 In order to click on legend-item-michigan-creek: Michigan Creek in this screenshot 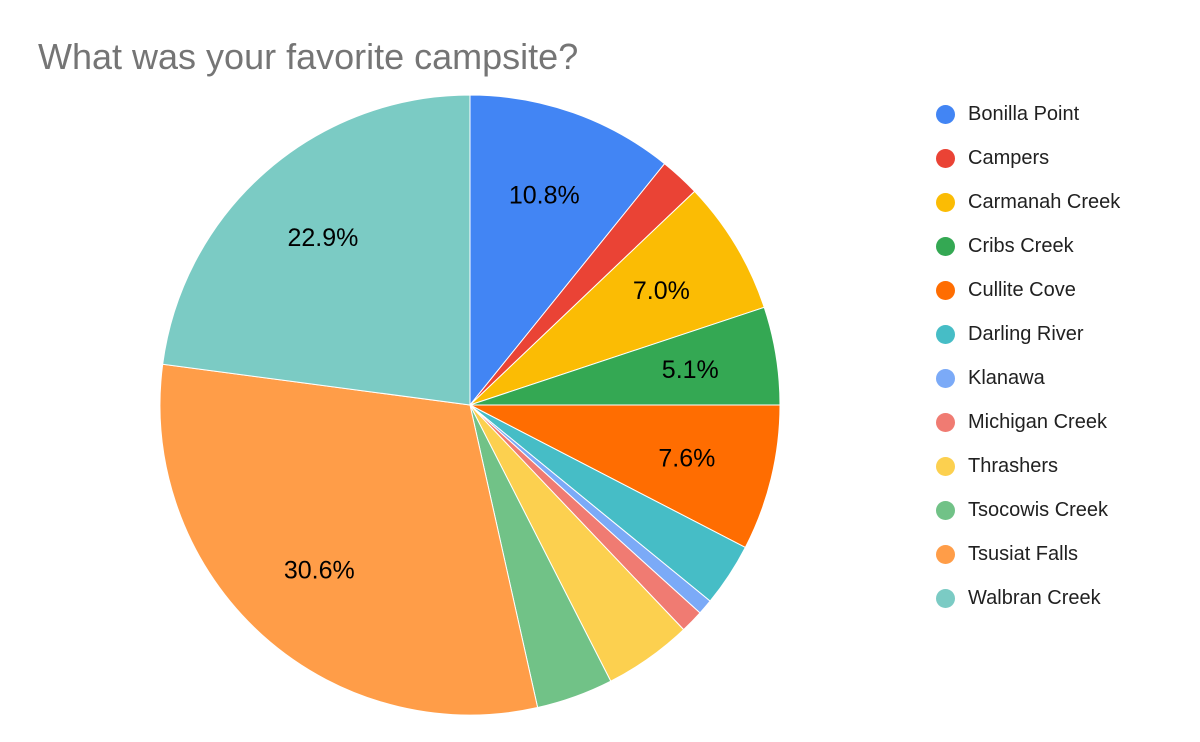, I will do `click(1028, 422)`.